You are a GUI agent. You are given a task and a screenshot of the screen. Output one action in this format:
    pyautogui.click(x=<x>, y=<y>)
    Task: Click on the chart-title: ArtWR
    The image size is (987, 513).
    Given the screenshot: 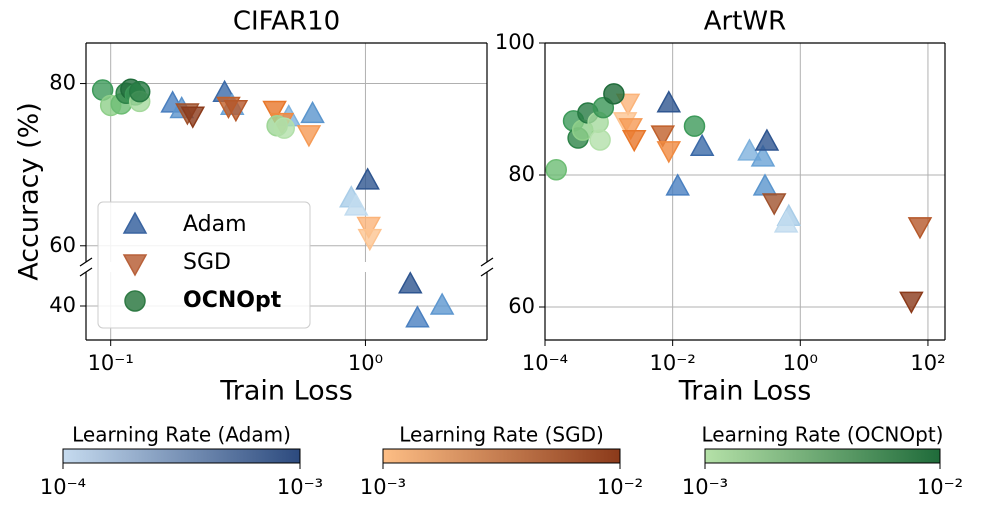 What is the action you would take?
    pyautogui.click(x=745, y=22)
    